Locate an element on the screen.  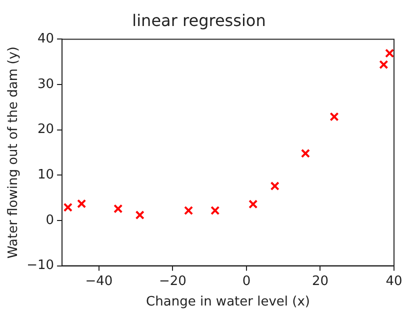
x-tick-label: 20 is located at coordinates (320, 281).